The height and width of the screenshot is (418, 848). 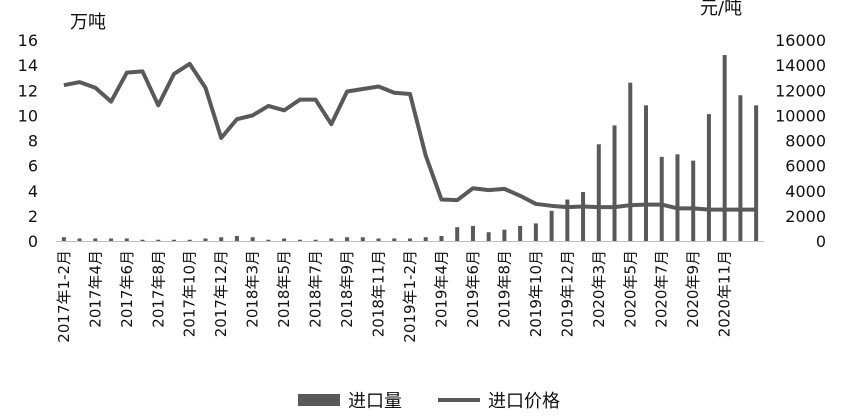 I want to click on left-tick-label: 0, so click(x=33, y=241).